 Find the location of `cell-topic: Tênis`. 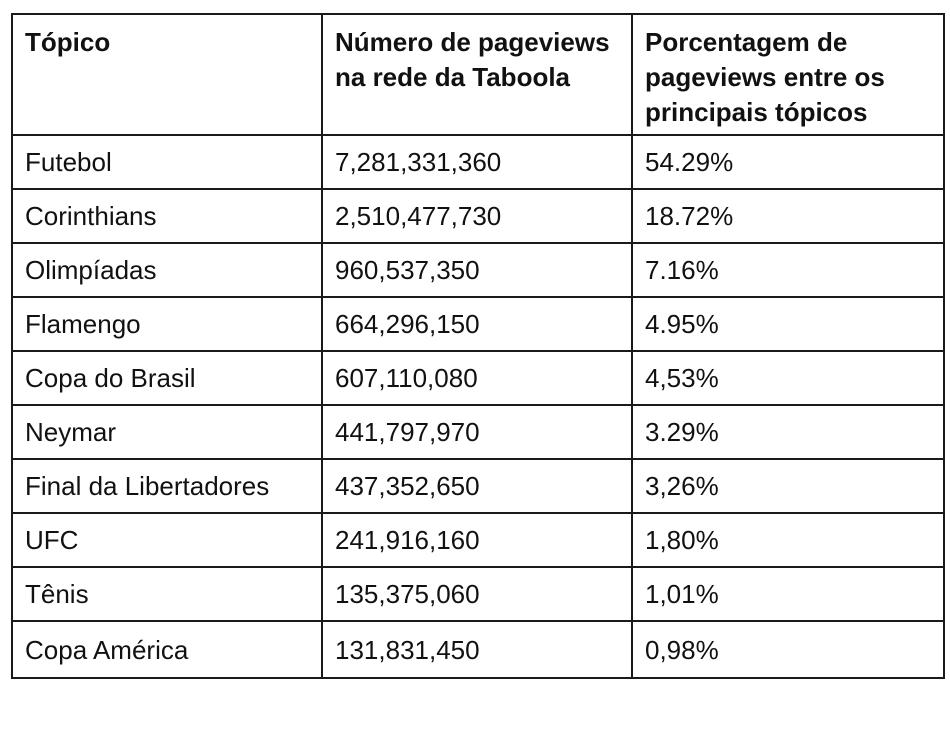

cell-topic: Tênis is located at coordinates (167, 594).